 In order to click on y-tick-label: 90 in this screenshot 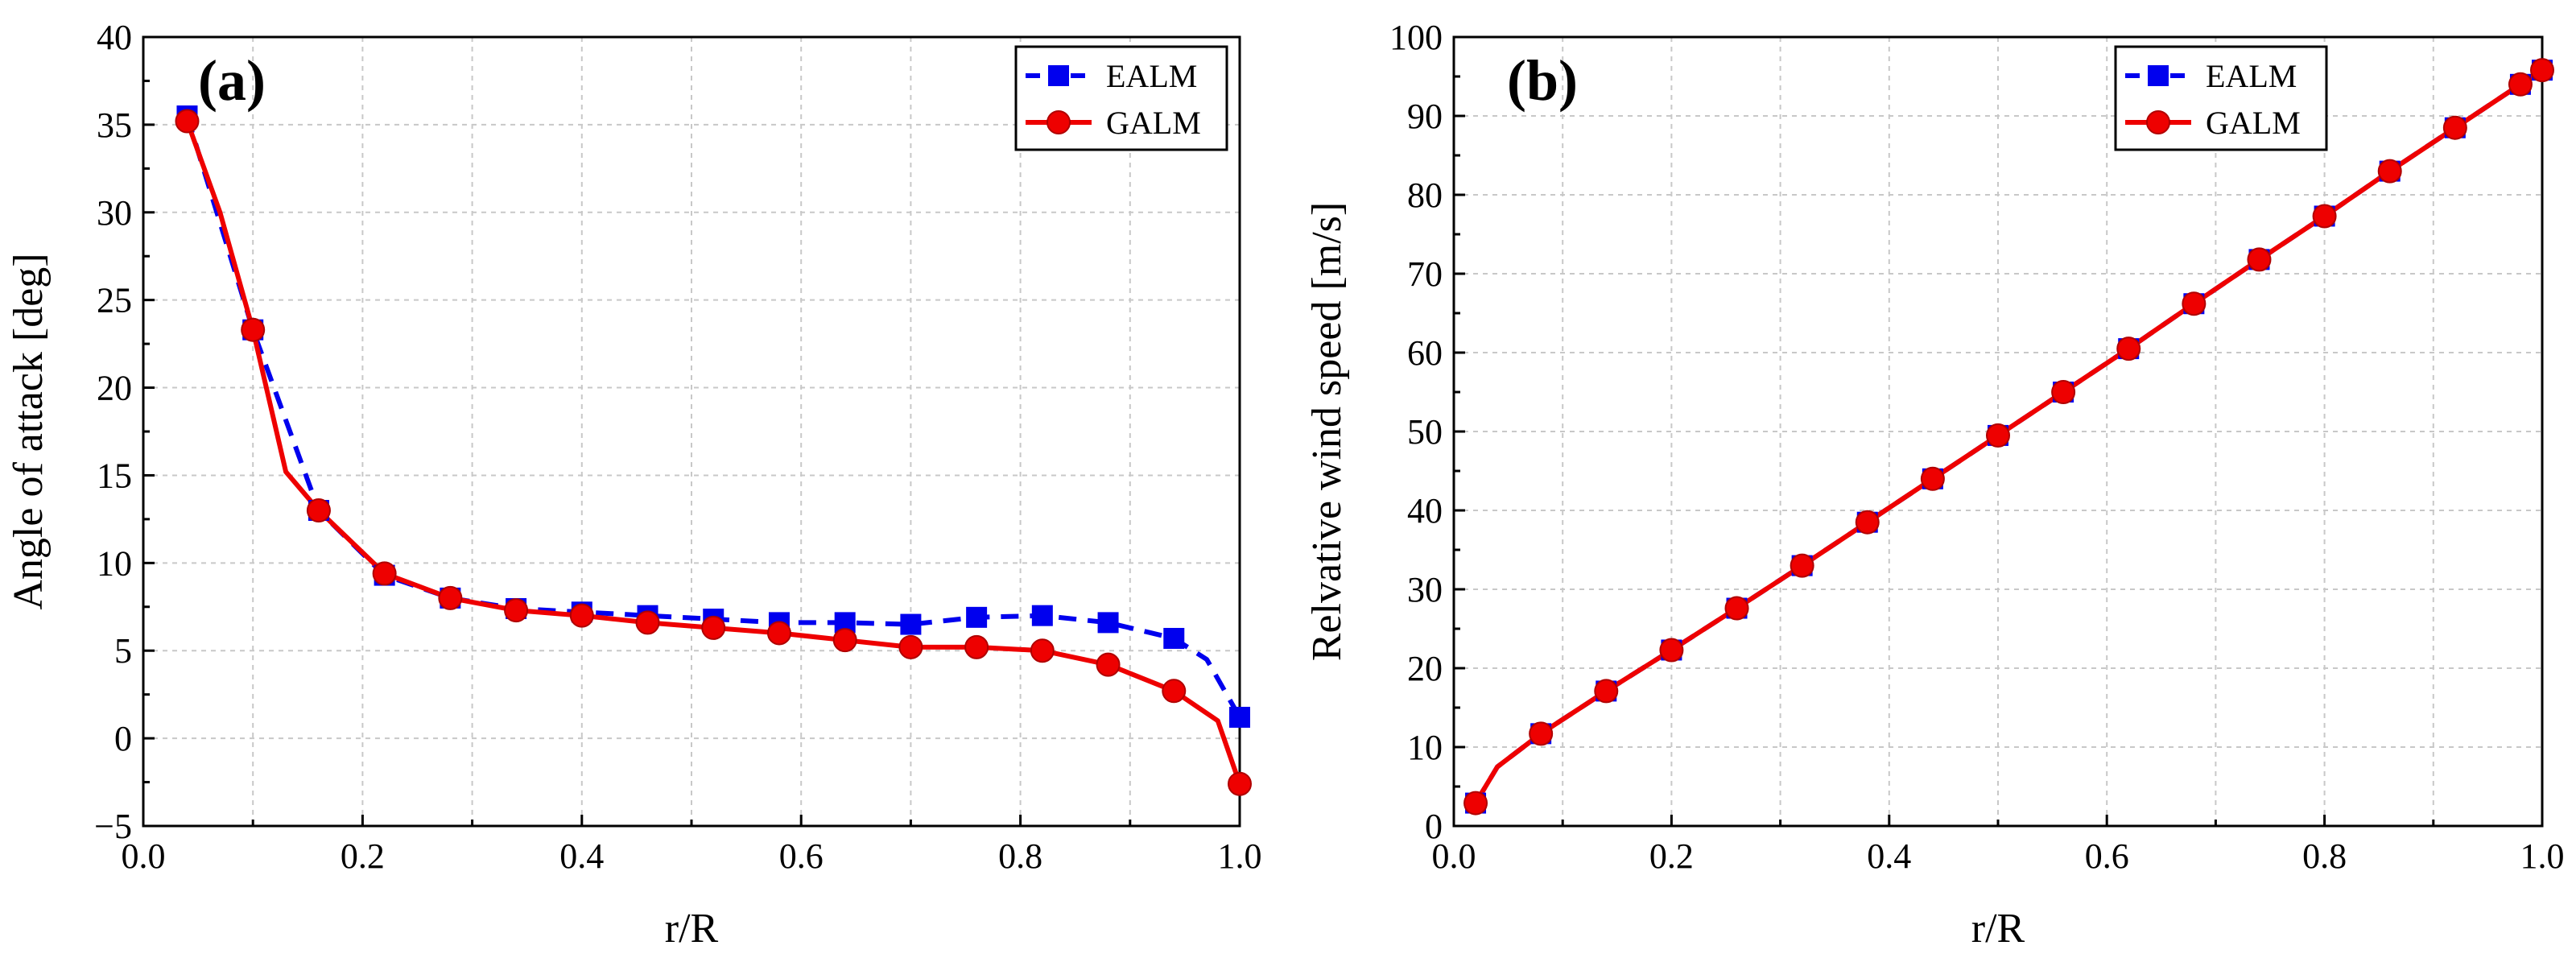, I will do `click(1425, 117)`.